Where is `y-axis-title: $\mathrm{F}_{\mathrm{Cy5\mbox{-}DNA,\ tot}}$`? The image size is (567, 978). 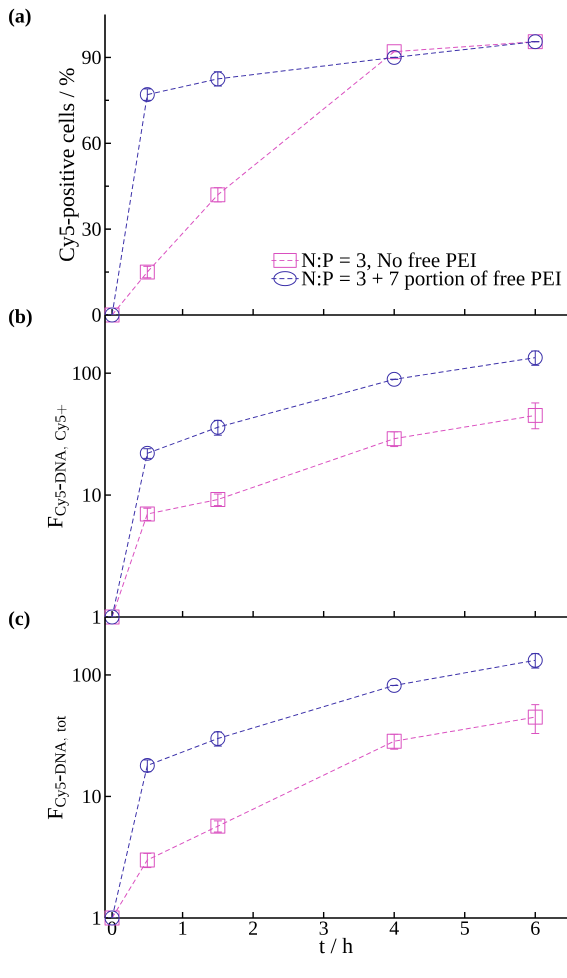 y-axis-title: $\mathrm{F}_{\mathrm{Cy5\mbox{-}DNA,\ tot}}$ is located at coordinates (58, 768).